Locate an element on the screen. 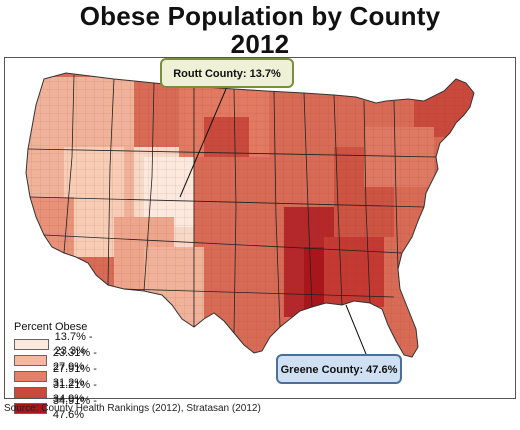  legend-label: 27.91% - 31.2% is located at coordinates (74, 376).